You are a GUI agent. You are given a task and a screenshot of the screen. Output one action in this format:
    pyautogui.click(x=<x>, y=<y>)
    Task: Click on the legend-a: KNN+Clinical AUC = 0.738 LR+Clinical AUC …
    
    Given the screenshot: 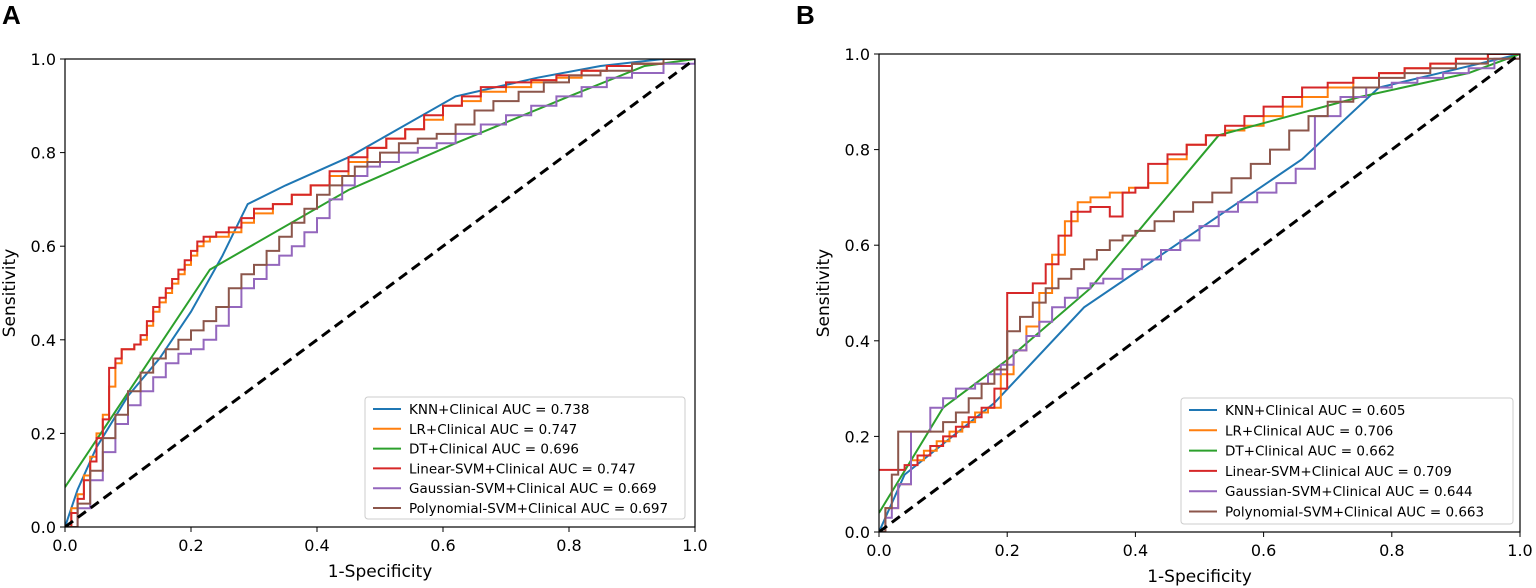 What is the action you would take?
    pyautogui.click(x=525, y=458)
    